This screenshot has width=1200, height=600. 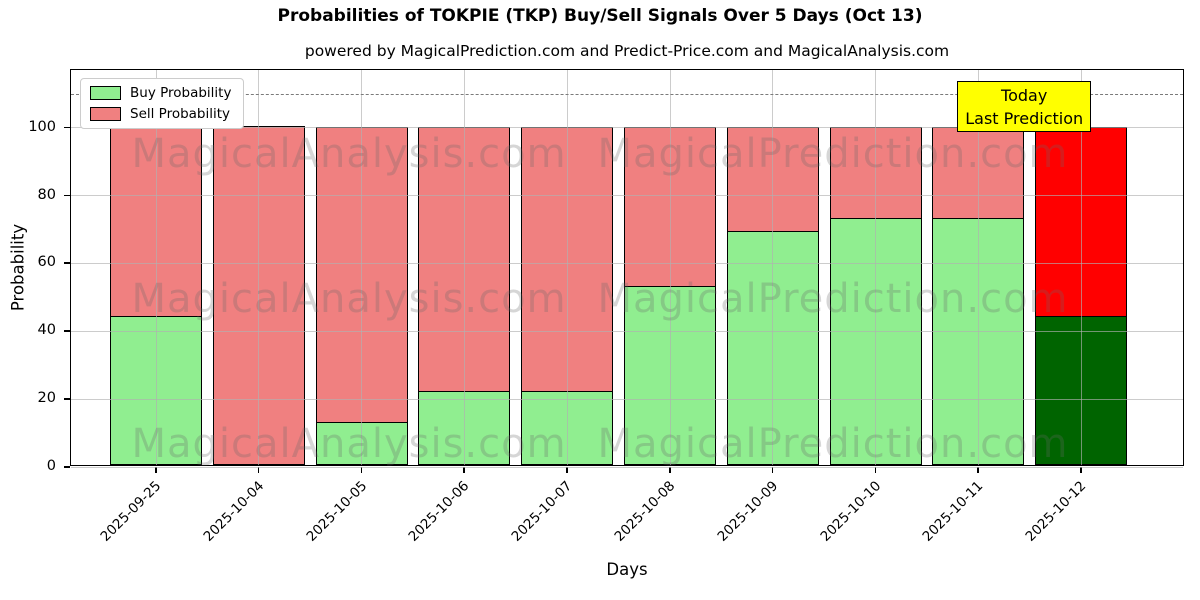 What do you see at coordinates (349, 154) in the screenshot?
I see `watermark-analysis-row1: MagicalAnalysis.com` at bounding box center [349, 154].